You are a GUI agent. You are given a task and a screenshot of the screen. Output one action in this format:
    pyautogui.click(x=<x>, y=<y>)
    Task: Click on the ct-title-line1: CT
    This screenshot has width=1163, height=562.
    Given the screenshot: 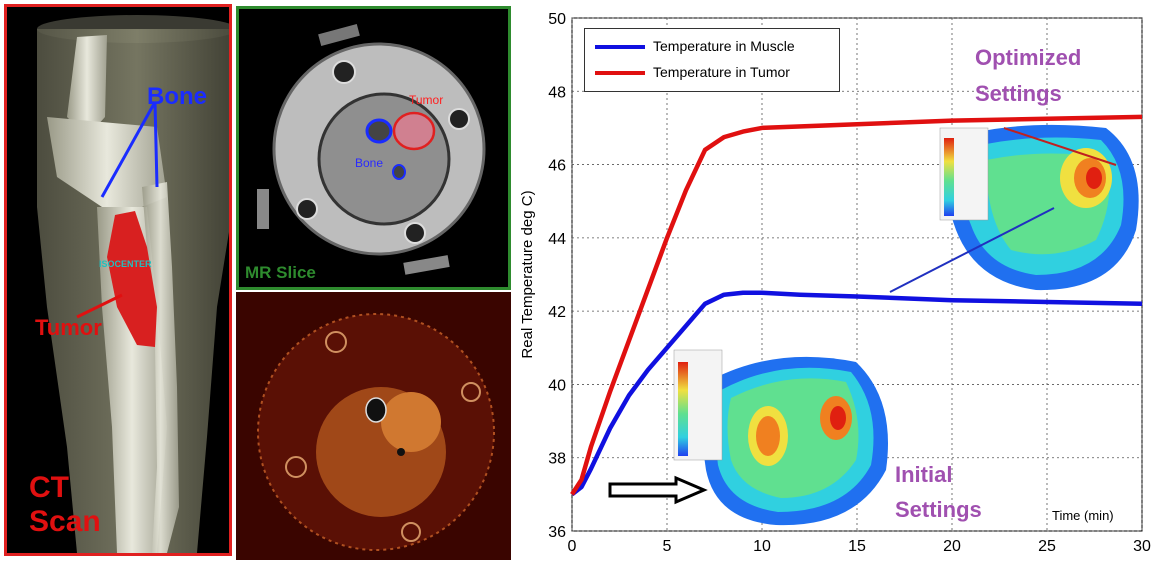 What is the action you would take?
    pyautogui.click(x=49, y=487)
    